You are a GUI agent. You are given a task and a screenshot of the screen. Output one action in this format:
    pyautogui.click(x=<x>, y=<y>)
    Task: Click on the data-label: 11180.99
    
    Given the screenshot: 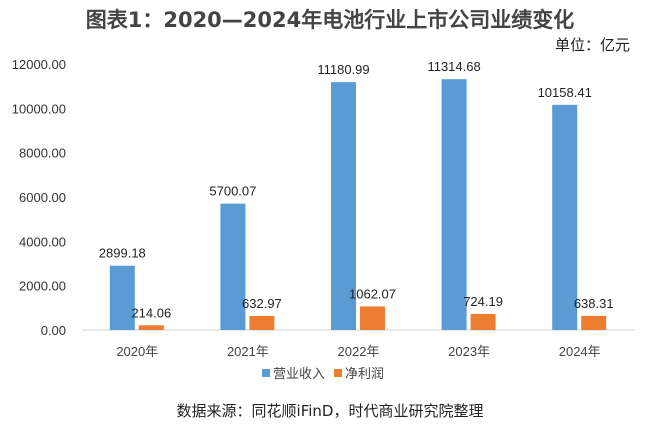 What is the action you would take?
    pyautogui.click(x=343, y=69)
    